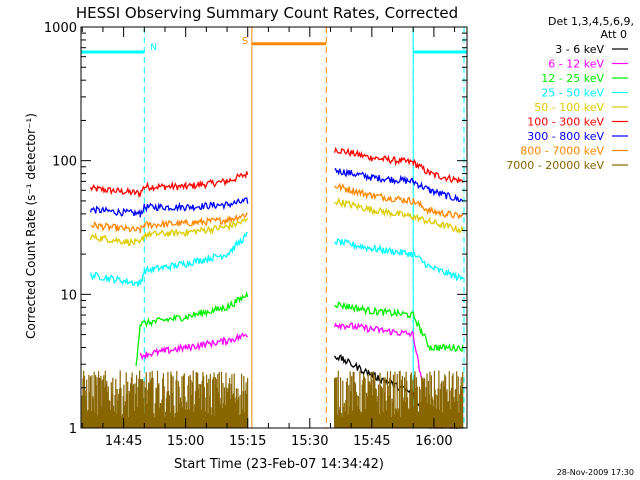 The height and width of the screenshot is (480, 640). What do you see at coordinates (73, 429) in the screenshot?
I see `y-tick-label: 1` at bounding box center [73, 429].